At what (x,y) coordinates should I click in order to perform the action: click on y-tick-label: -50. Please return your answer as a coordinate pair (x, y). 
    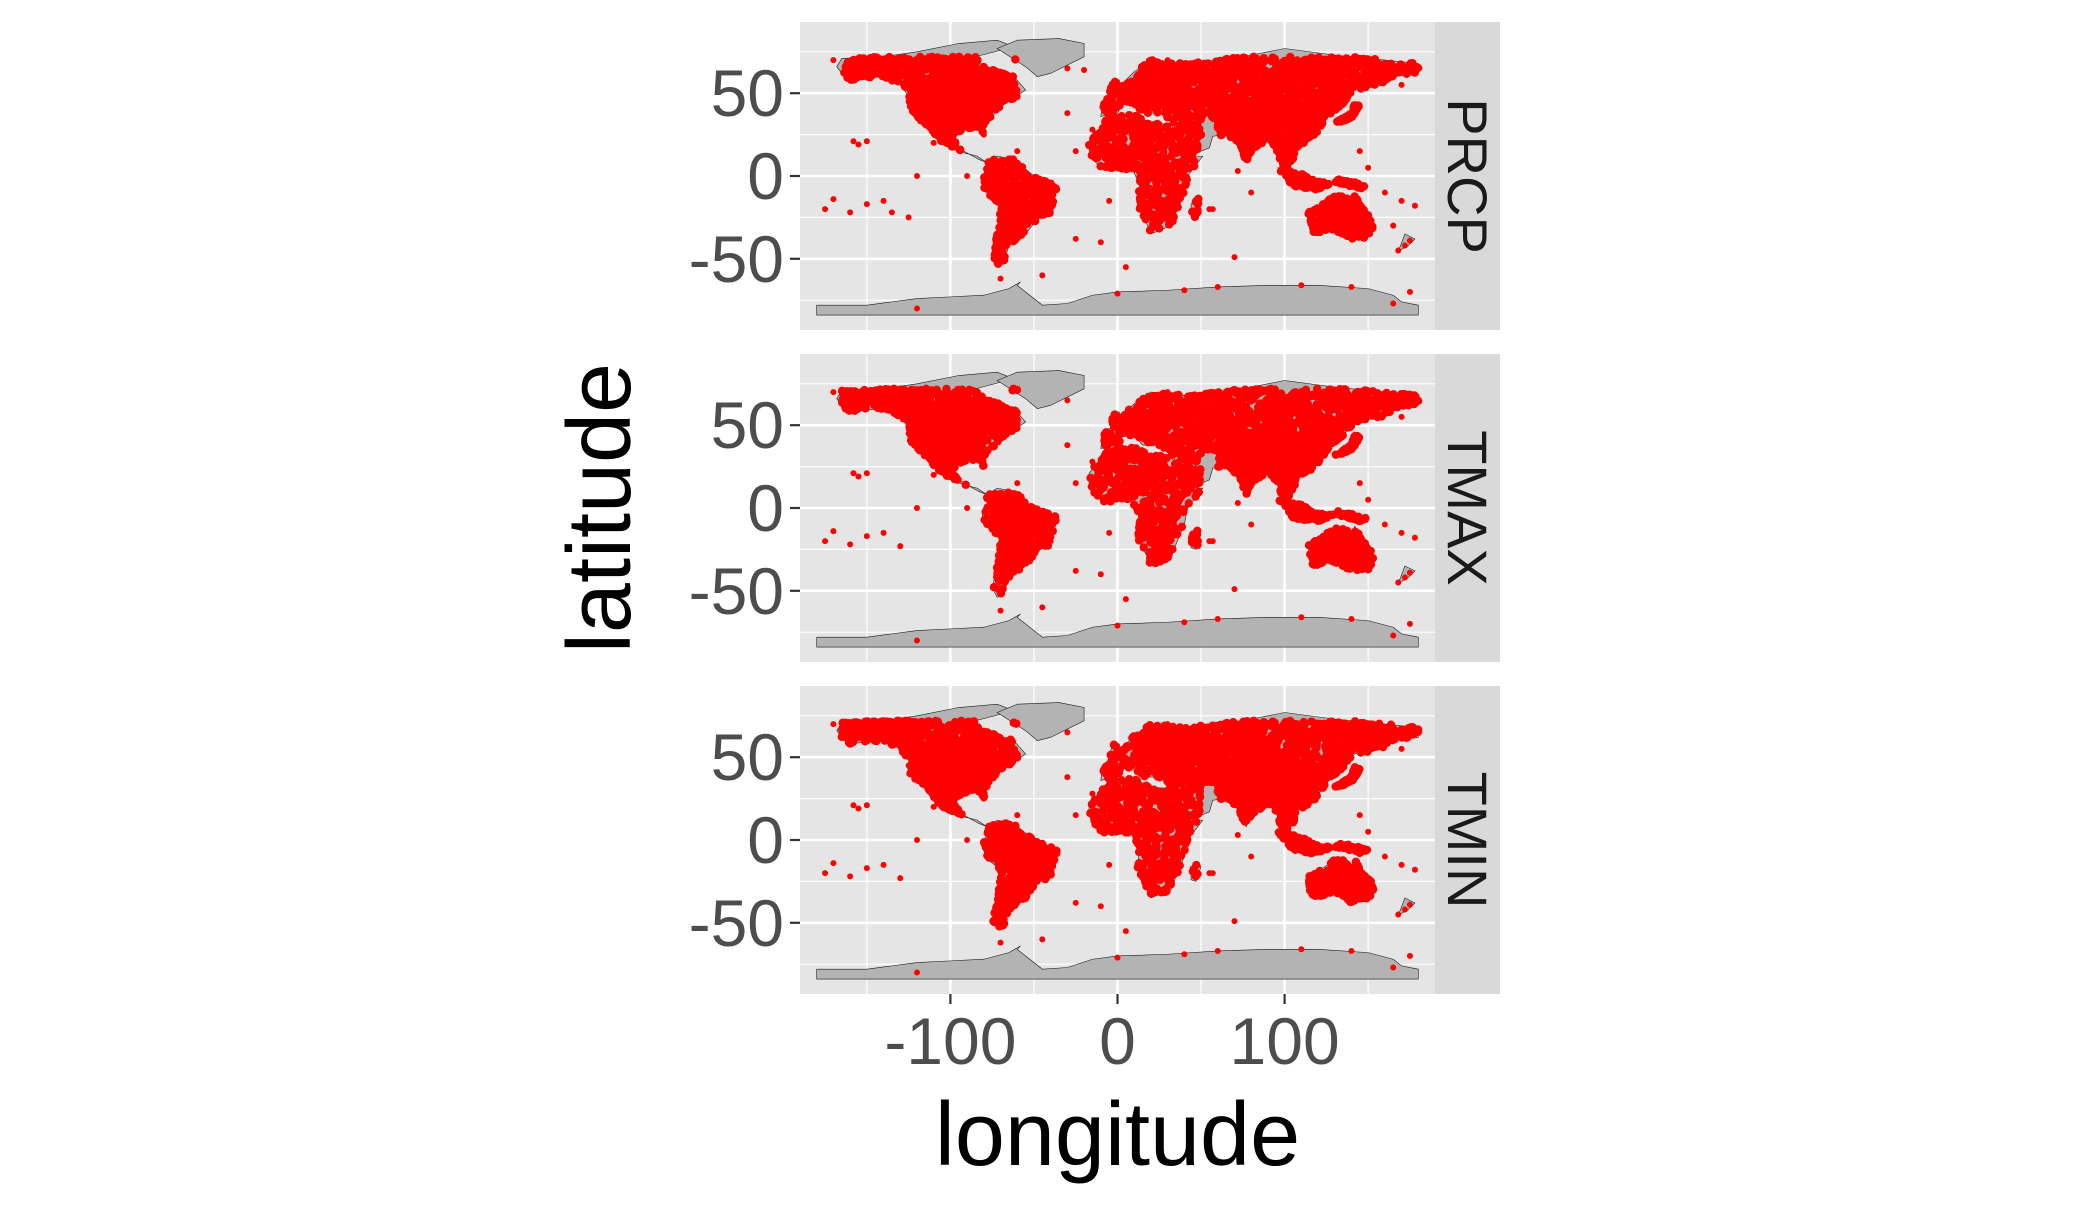
    Looking at the image, I should click on (736, 259).